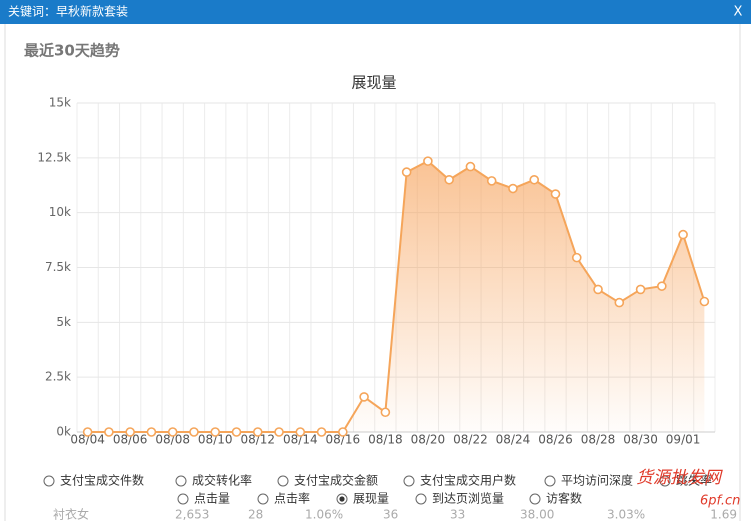  Describe the element at coordinates (71, 514) in the screenshot. I see `table-cell: 衬衣女` at that location.